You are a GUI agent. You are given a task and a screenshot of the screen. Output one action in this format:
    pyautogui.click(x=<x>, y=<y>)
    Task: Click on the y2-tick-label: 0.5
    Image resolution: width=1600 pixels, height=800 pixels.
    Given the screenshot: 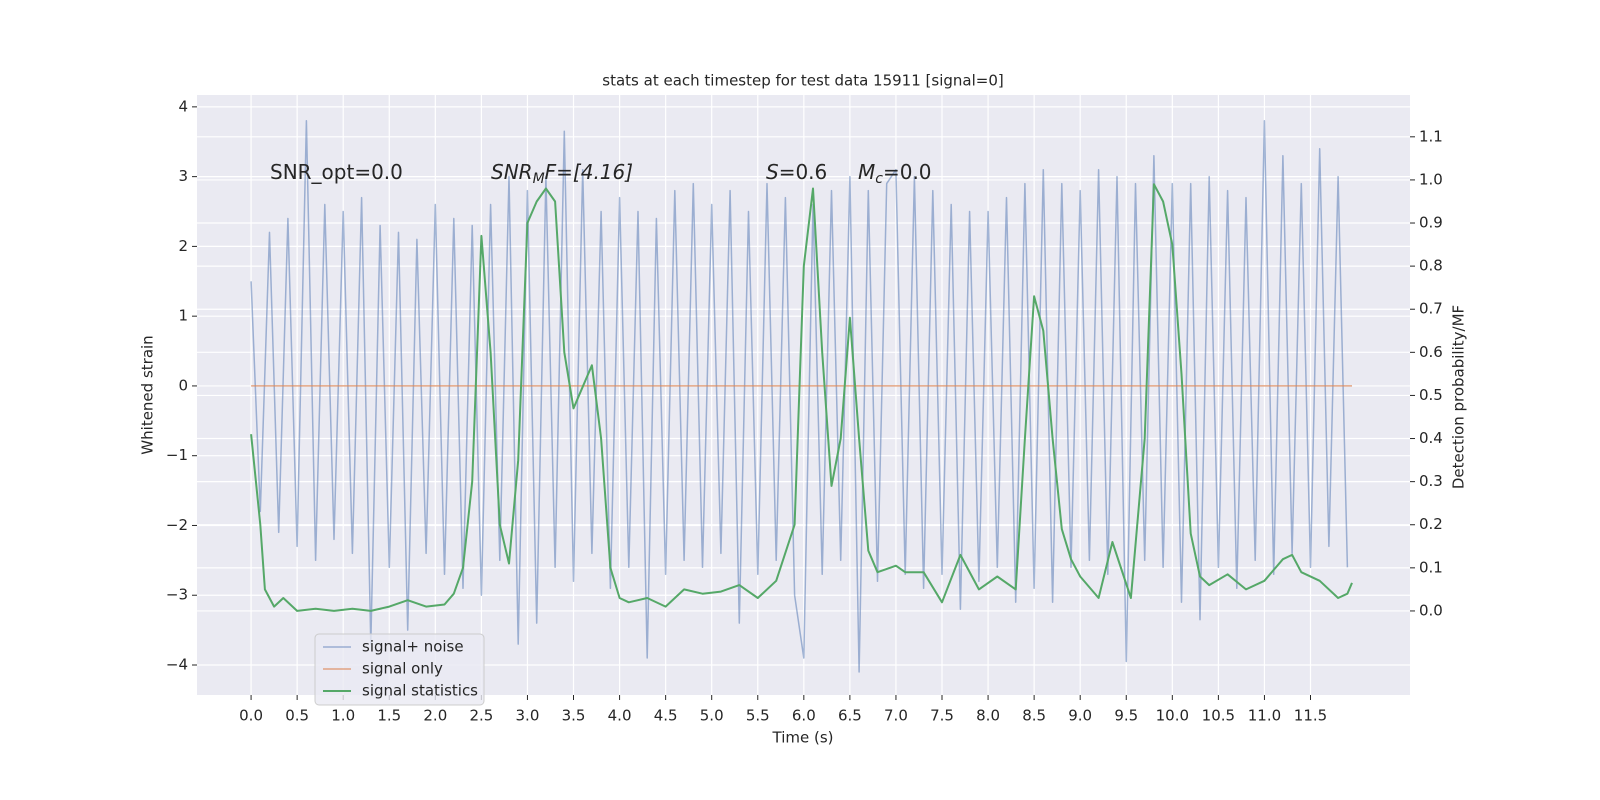 What is the action you would take?
    pyautogui.click(x=1431, y=395)
    